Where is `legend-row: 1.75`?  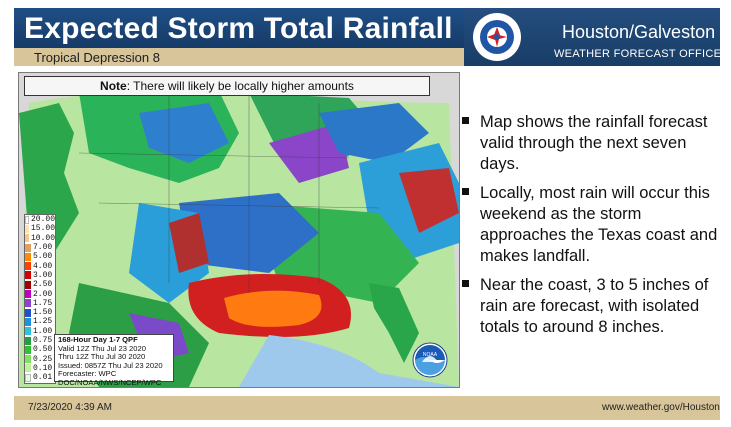 legend-row: 1.75 is located at coordinates (40, 303).